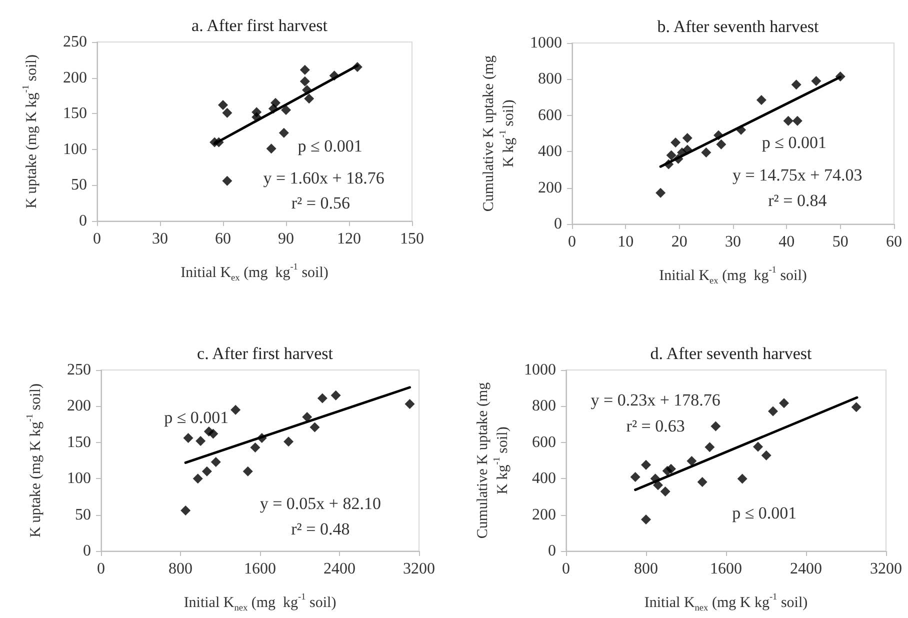 This screenshot has height=618, width=908. I want to click on annotation: r² = 0.56, so click(320, 203).